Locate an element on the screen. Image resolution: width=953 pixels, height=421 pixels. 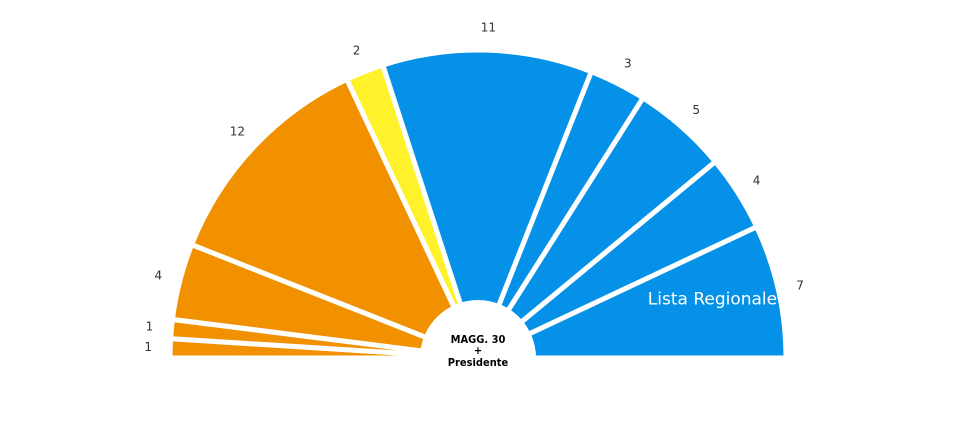
center-label: + is located at coordinates (478, 350).